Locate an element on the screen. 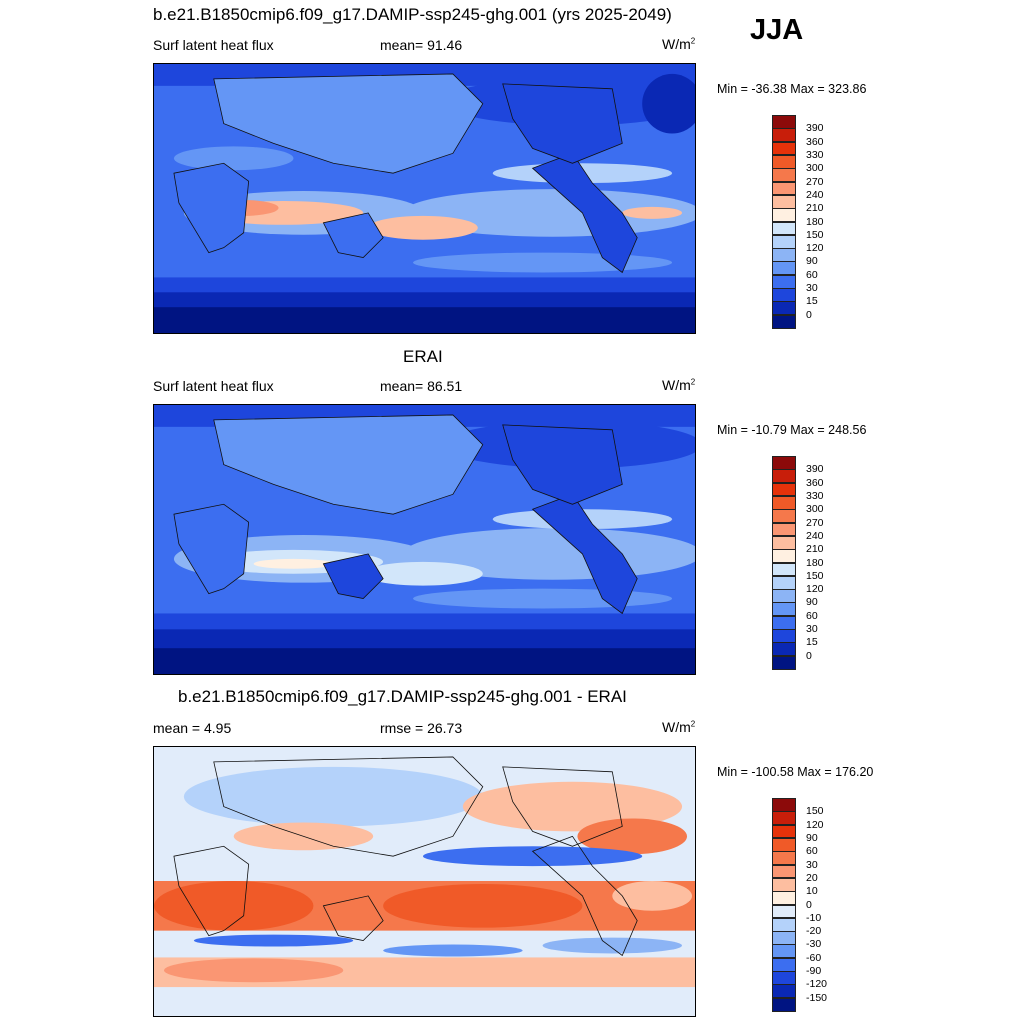 The height and width of the screenshot is (1024, 1024). panel3-units: W/m2 is located at coordinates (679, 727).